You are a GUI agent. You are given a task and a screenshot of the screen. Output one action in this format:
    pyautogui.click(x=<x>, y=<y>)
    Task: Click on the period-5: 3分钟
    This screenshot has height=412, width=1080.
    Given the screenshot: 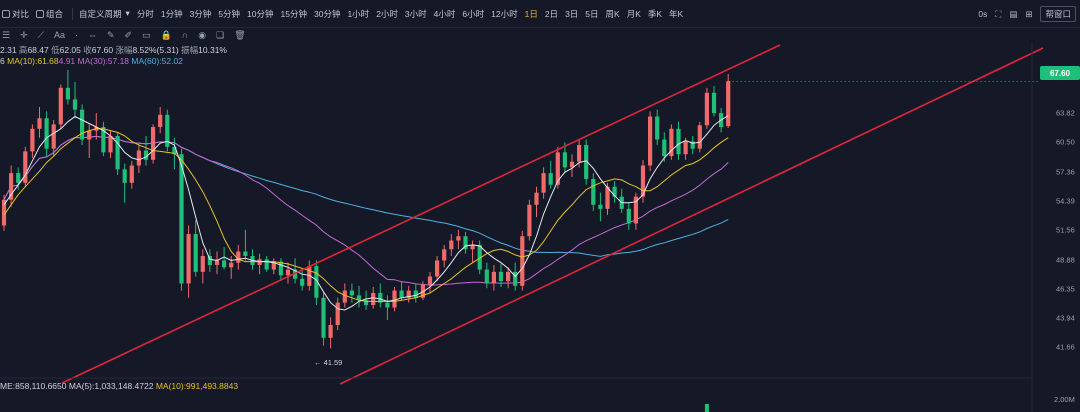 What is the action you would take?
    pyautogui.click(x=201, y=14)
    